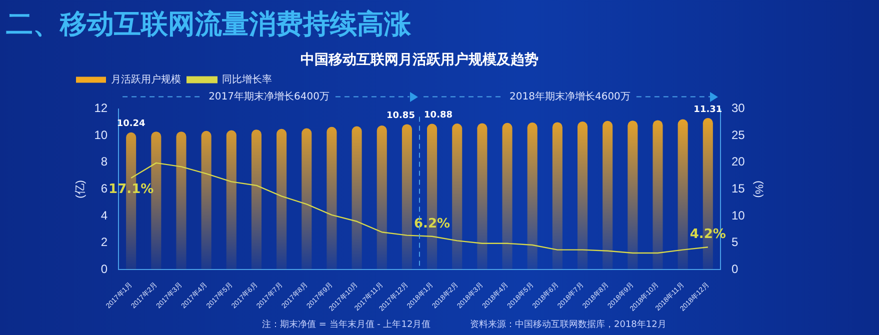  What do you see at coordinates (101, 135) in the screenshot?
I see `y-tick-label: 10` at bounding box center [101, 135].